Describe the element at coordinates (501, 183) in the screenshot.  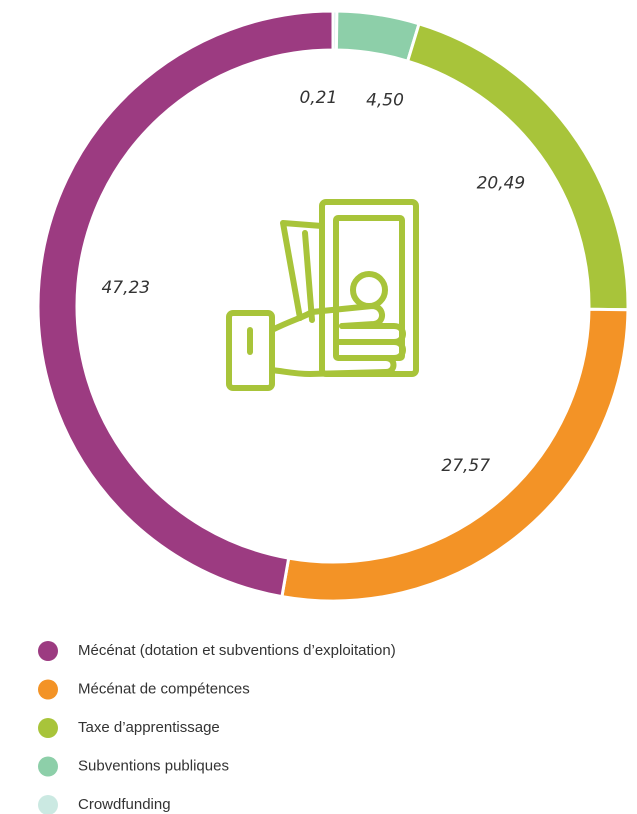
I see `data-label: 20,49` at that location.